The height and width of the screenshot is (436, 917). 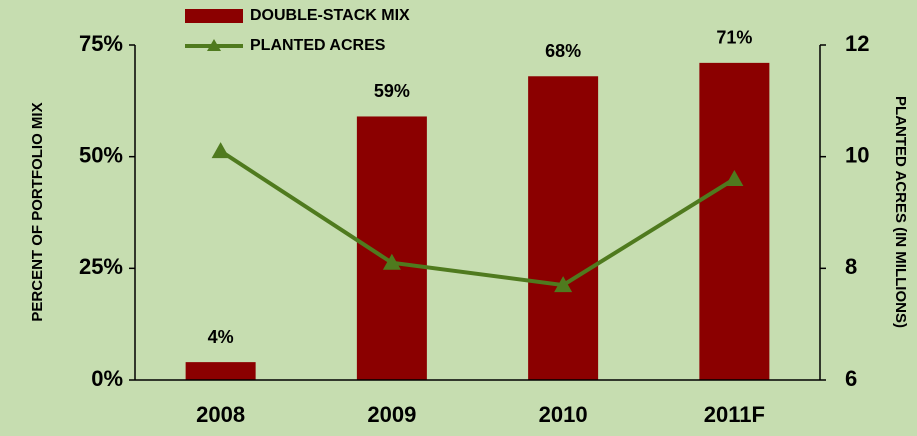 What do you see at coordinates (392, 91) in the screenshot?
I see `data-label: 59%` at bounding box center [392, 91].